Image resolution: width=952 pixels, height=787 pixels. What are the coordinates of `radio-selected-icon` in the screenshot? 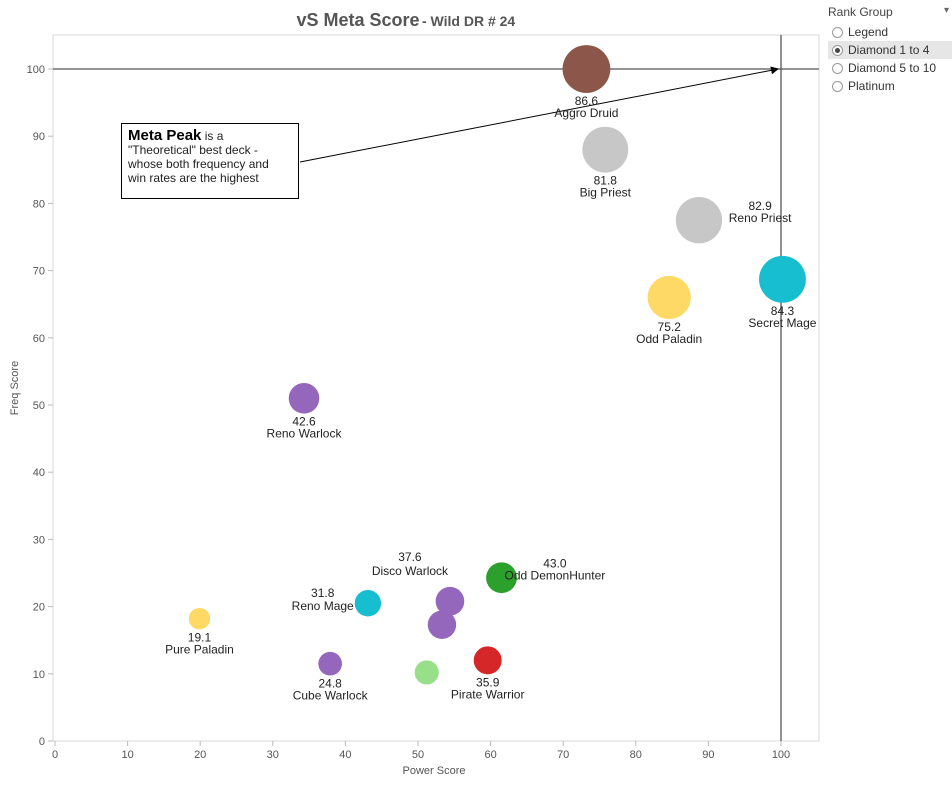 It's located at (837, 50).